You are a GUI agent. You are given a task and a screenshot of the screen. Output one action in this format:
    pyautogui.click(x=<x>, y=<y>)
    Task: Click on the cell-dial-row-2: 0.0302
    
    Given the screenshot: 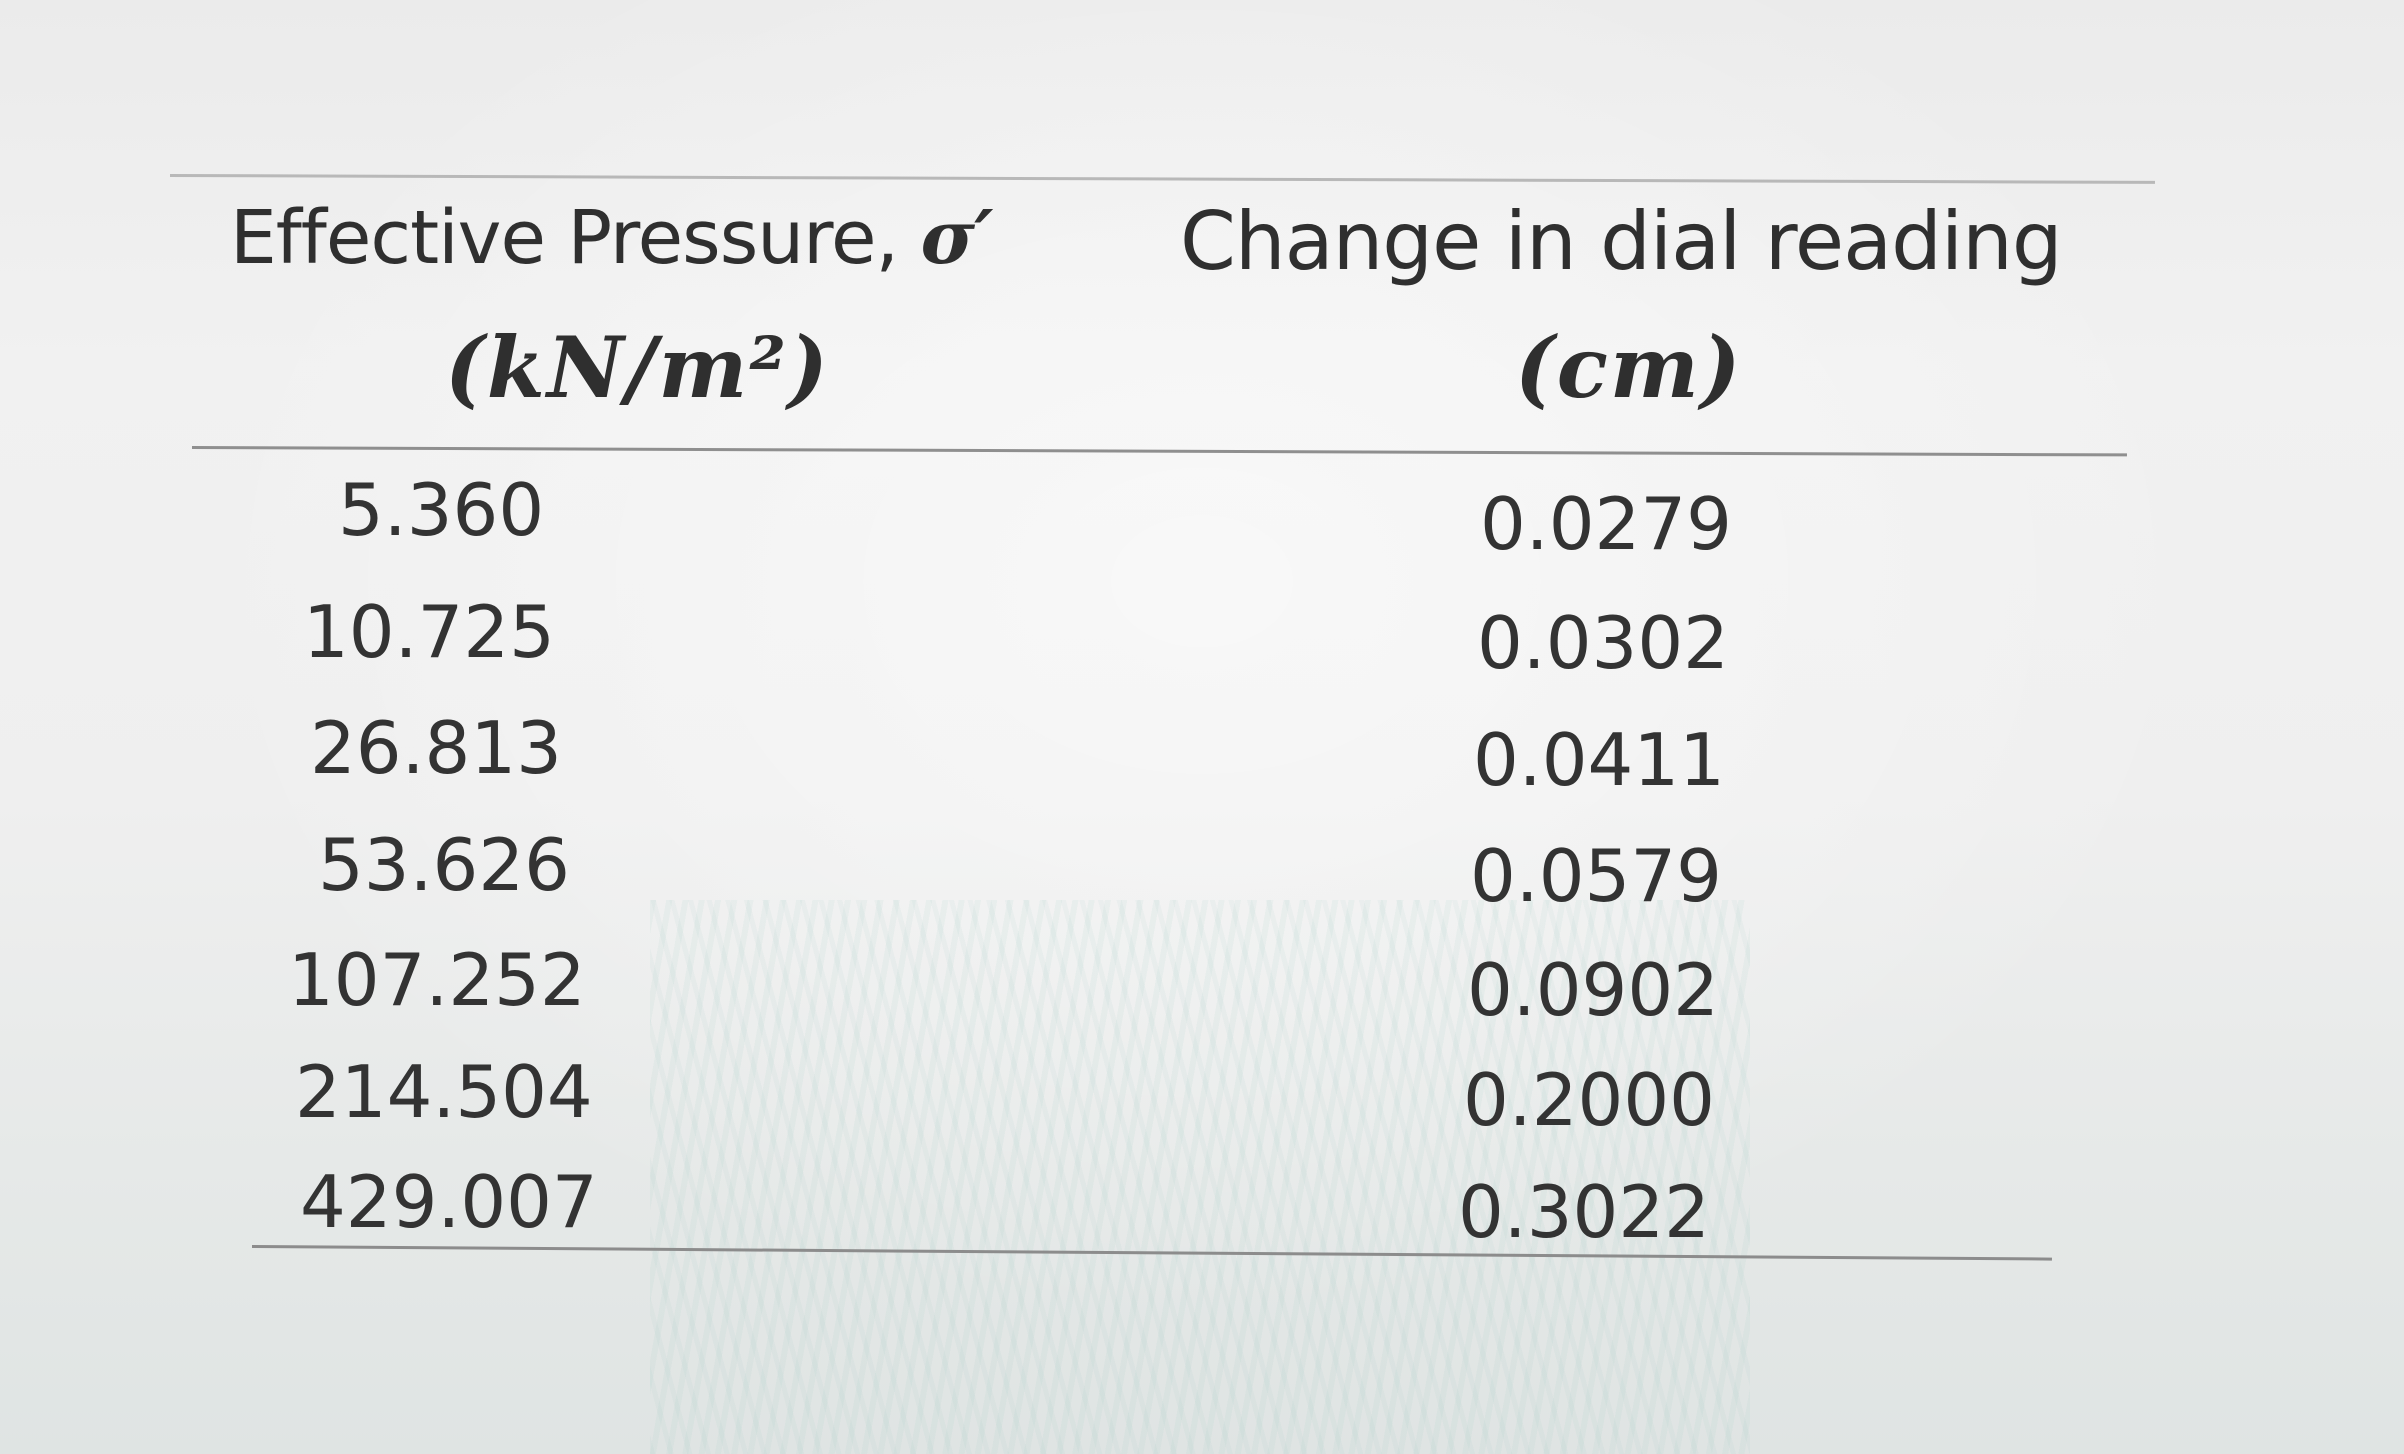 What is the action you would take?
    pyautogui.click(x=1603, y=643)
    